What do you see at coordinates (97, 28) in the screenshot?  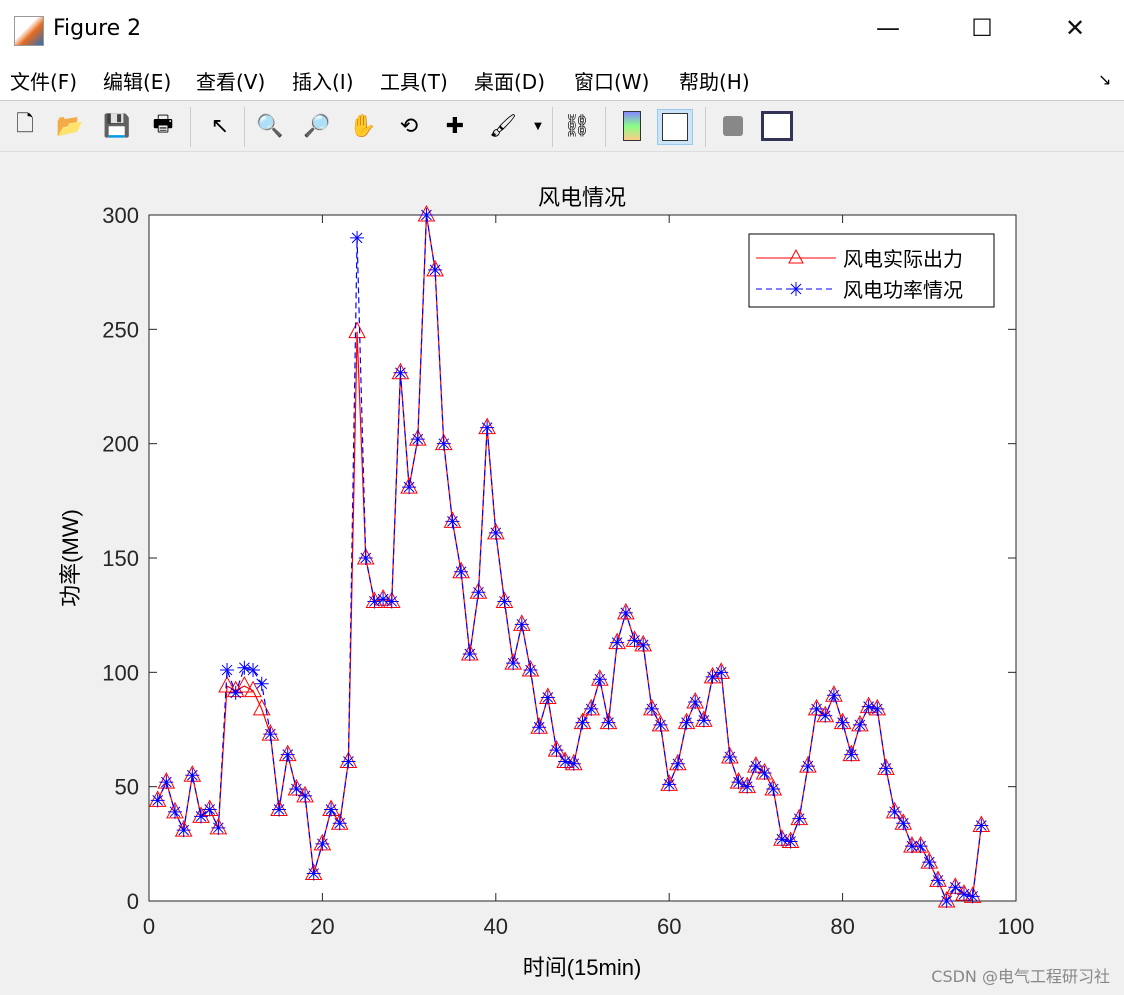 I see `window-title: Figure 2` at bounding box center [97, 28].